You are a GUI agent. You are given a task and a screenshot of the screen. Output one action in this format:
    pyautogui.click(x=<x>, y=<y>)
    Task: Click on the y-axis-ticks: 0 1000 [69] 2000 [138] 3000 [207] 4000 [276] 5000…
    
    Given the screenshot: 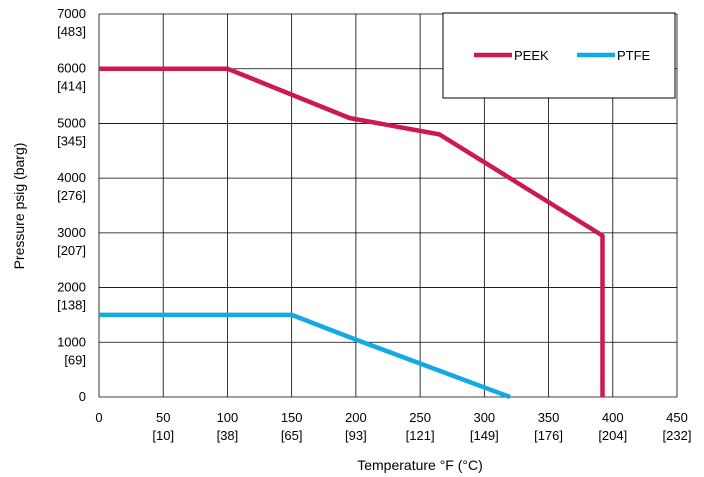 What is the action you would take?
    pyautogui.click(x=71, y=205)
    